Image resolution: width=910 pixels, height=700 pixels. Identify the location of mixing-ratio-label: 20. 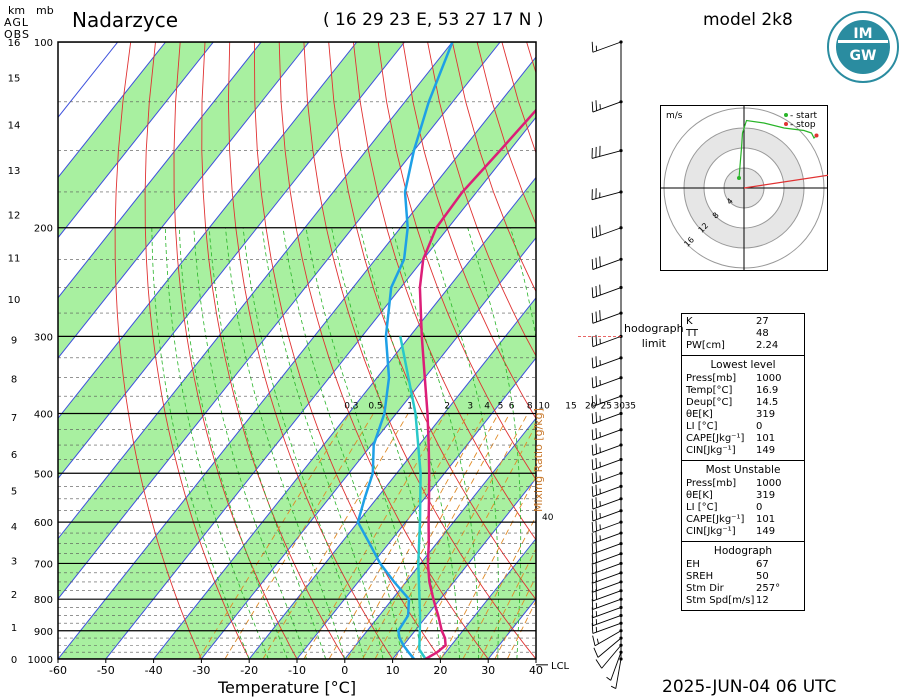
(591, 406).